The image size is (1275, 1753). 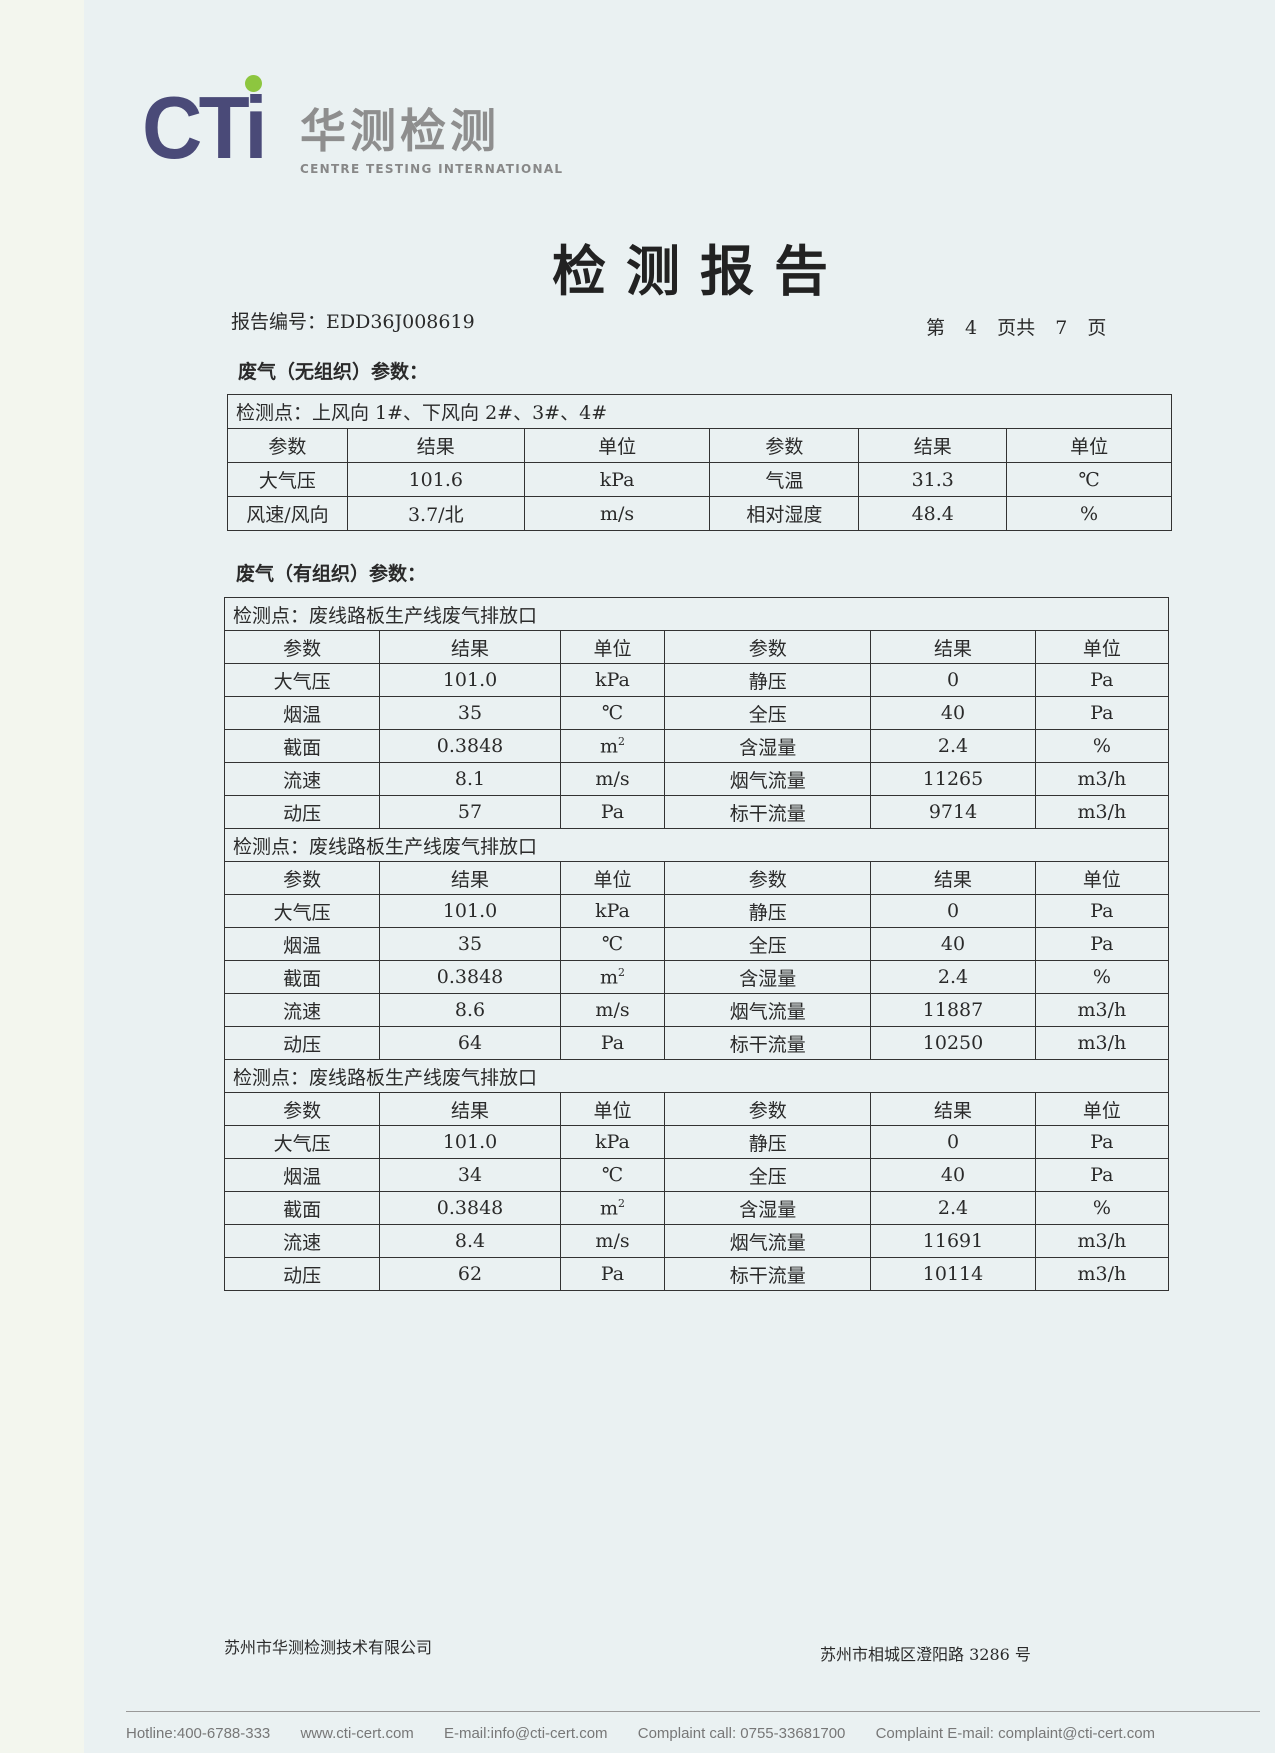 I want to click on table-cell: 101.0, so click(x=470, y=1142).